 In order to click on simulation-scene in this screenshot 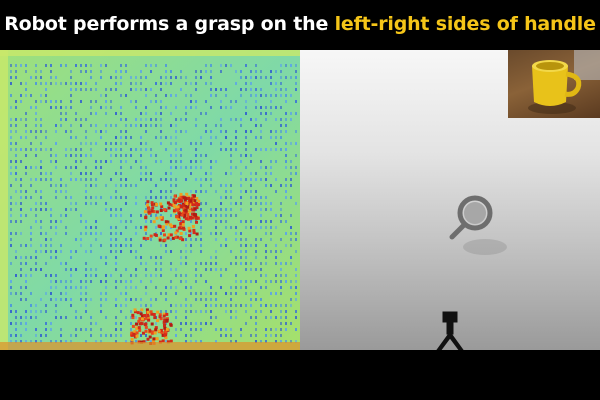, I will do `click(471, 272)`.